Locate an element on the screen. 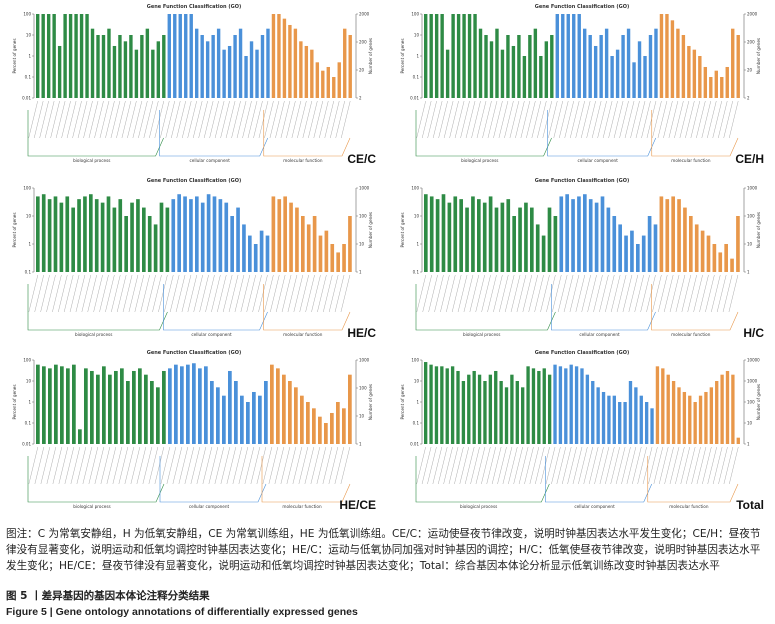  y-tick-label: 0.1 is located at coordinates (416, 423).